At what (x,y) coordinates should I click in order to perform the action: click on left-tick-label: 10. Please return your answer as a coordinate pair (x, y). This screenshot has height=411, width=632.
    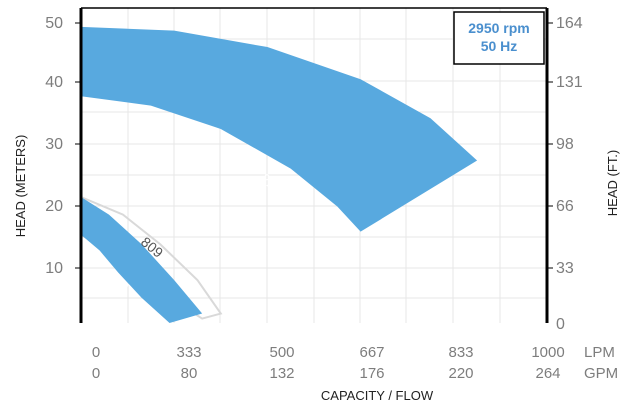
    Looking at the image, I should click on (54, 268).